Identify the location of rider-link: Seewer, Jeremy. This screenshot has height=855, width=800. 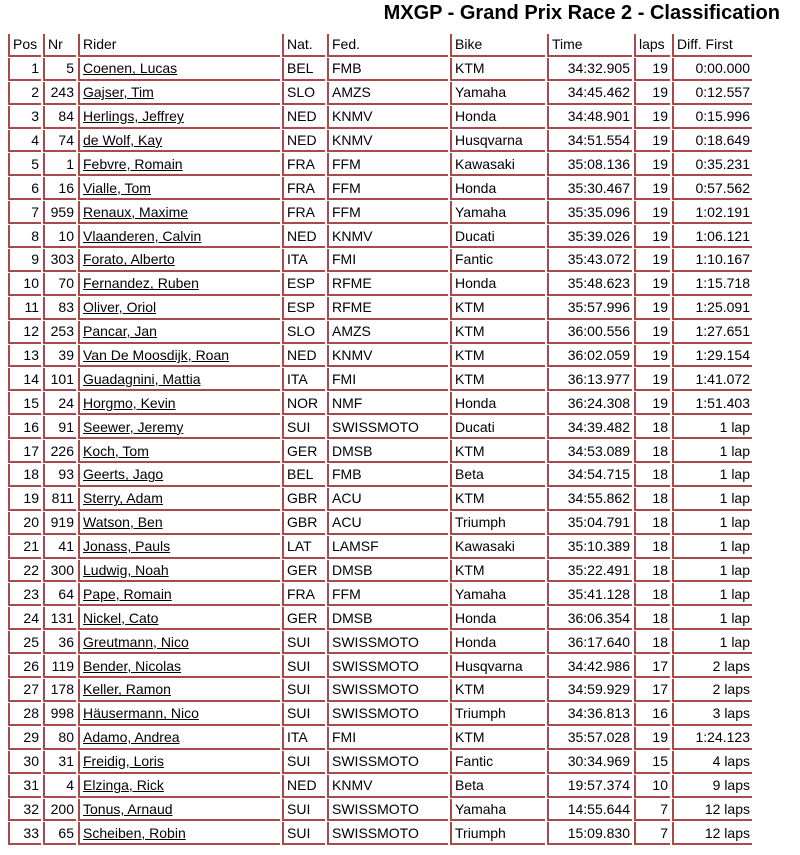
(133, 426).